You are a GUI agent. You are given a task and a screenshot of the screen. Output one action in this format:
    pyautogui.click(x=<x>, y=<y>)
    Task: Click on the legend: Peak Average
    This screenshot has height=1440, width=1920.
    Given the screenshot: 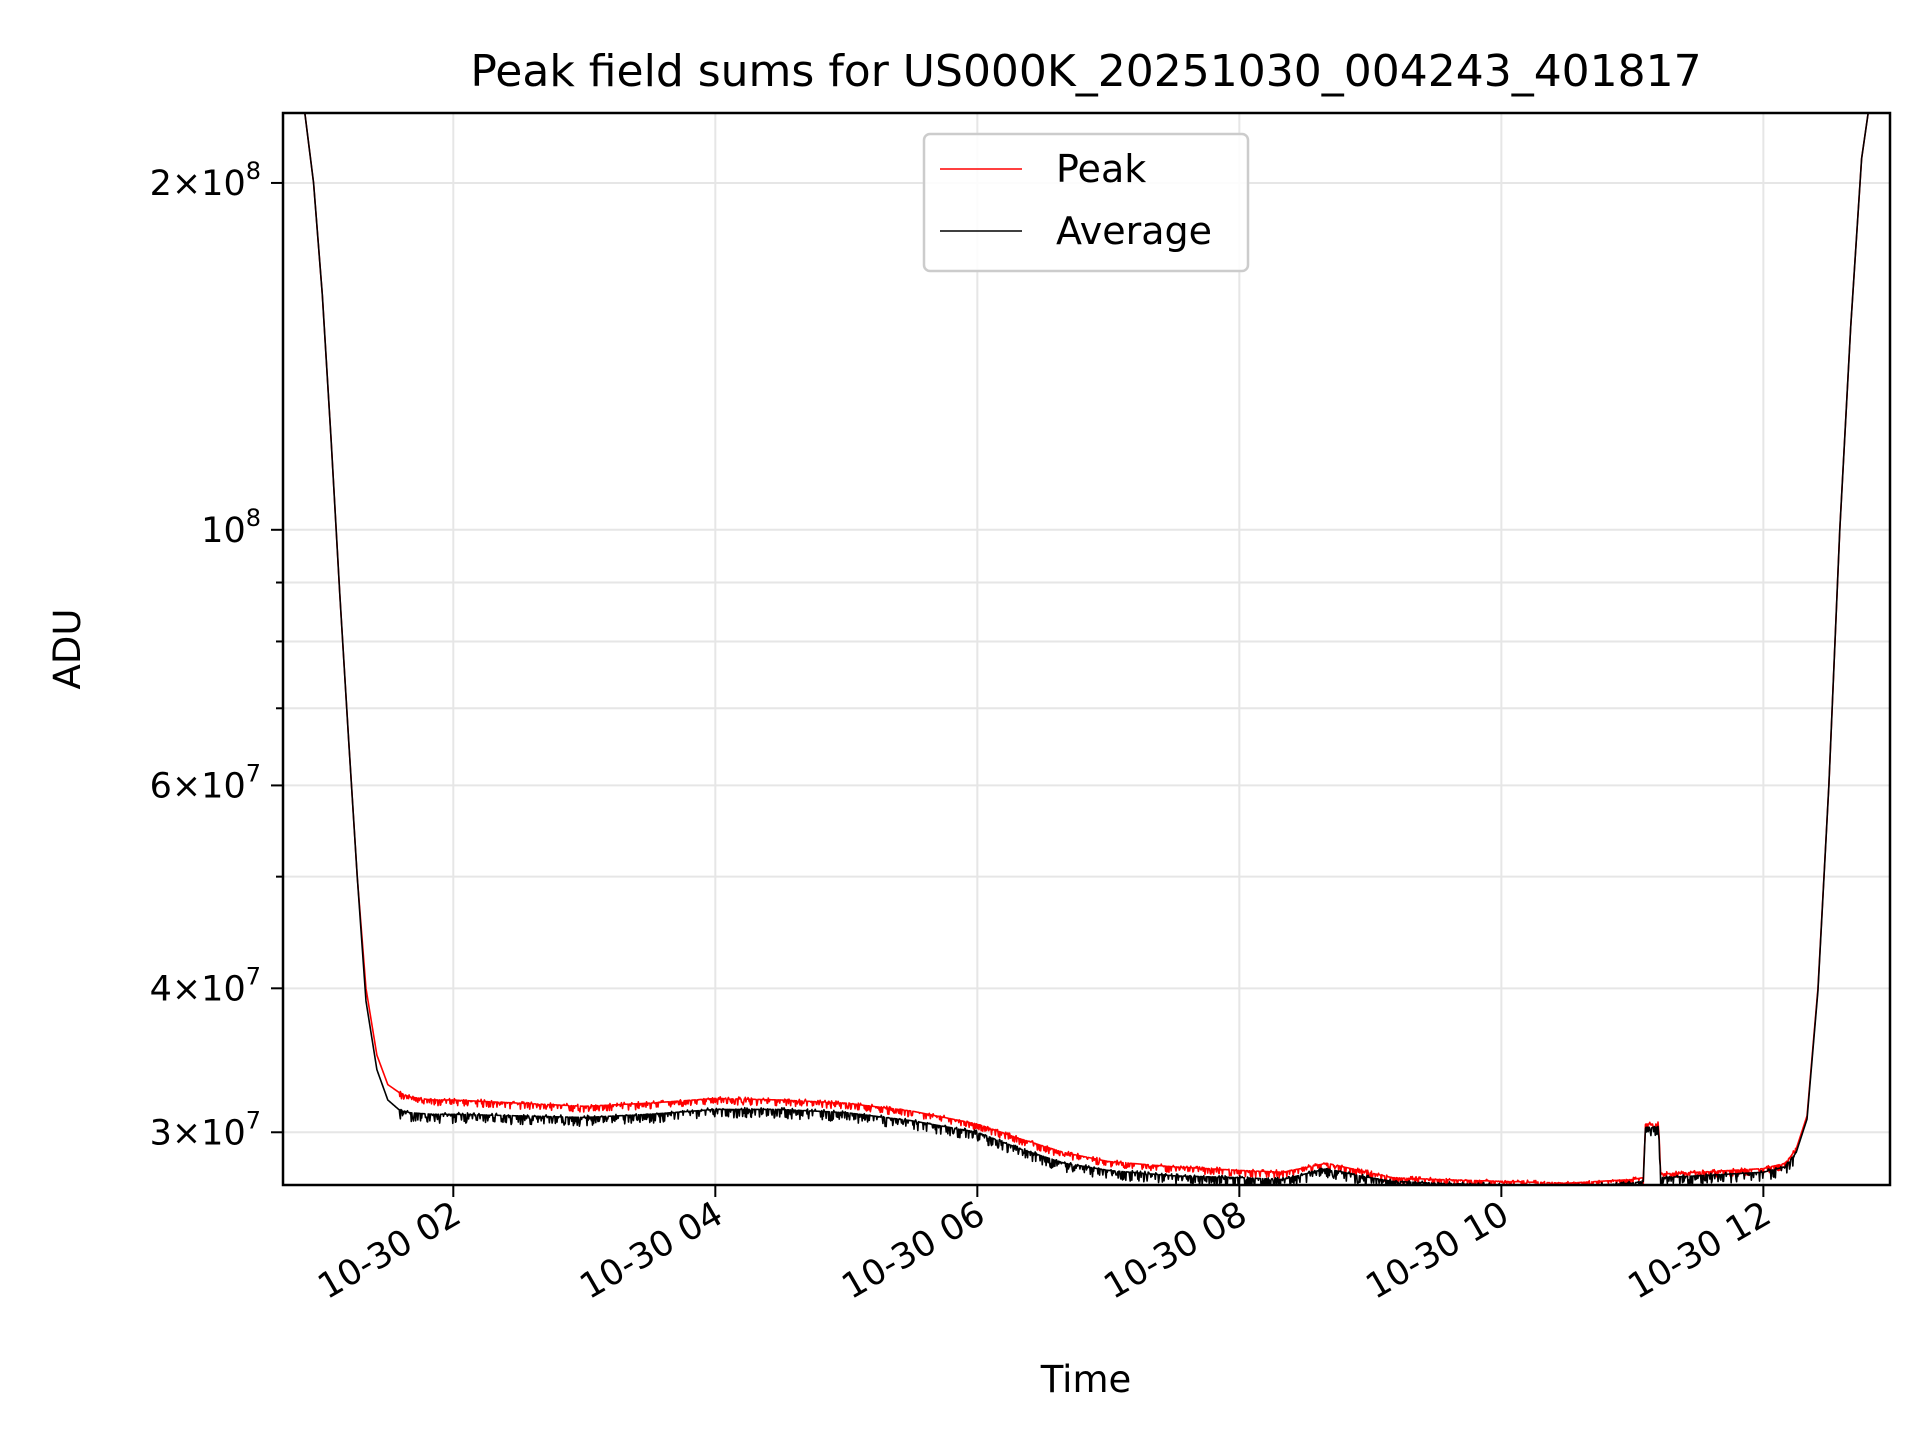 What is the action you would take?
    pyautogui.click(x=1086, y=202)
    